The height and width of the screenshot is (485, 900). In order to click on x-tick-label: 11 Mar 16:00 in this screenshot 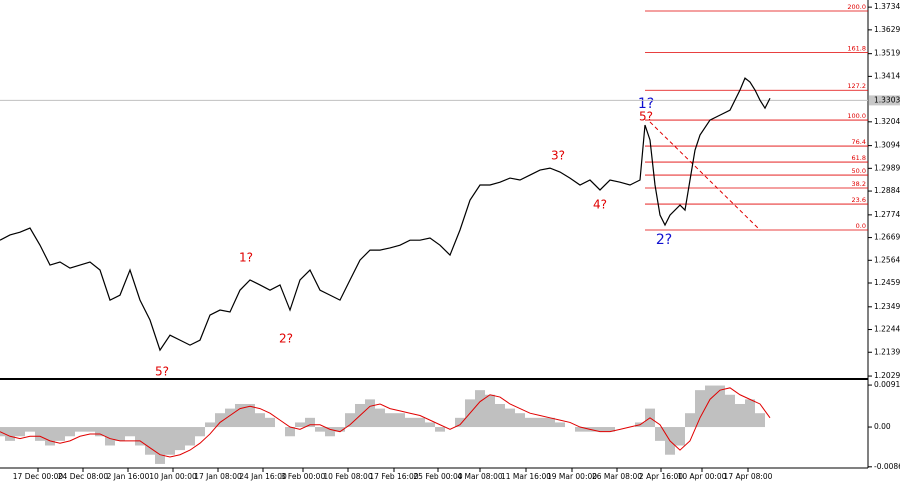, I will do `click(526, 476)`.